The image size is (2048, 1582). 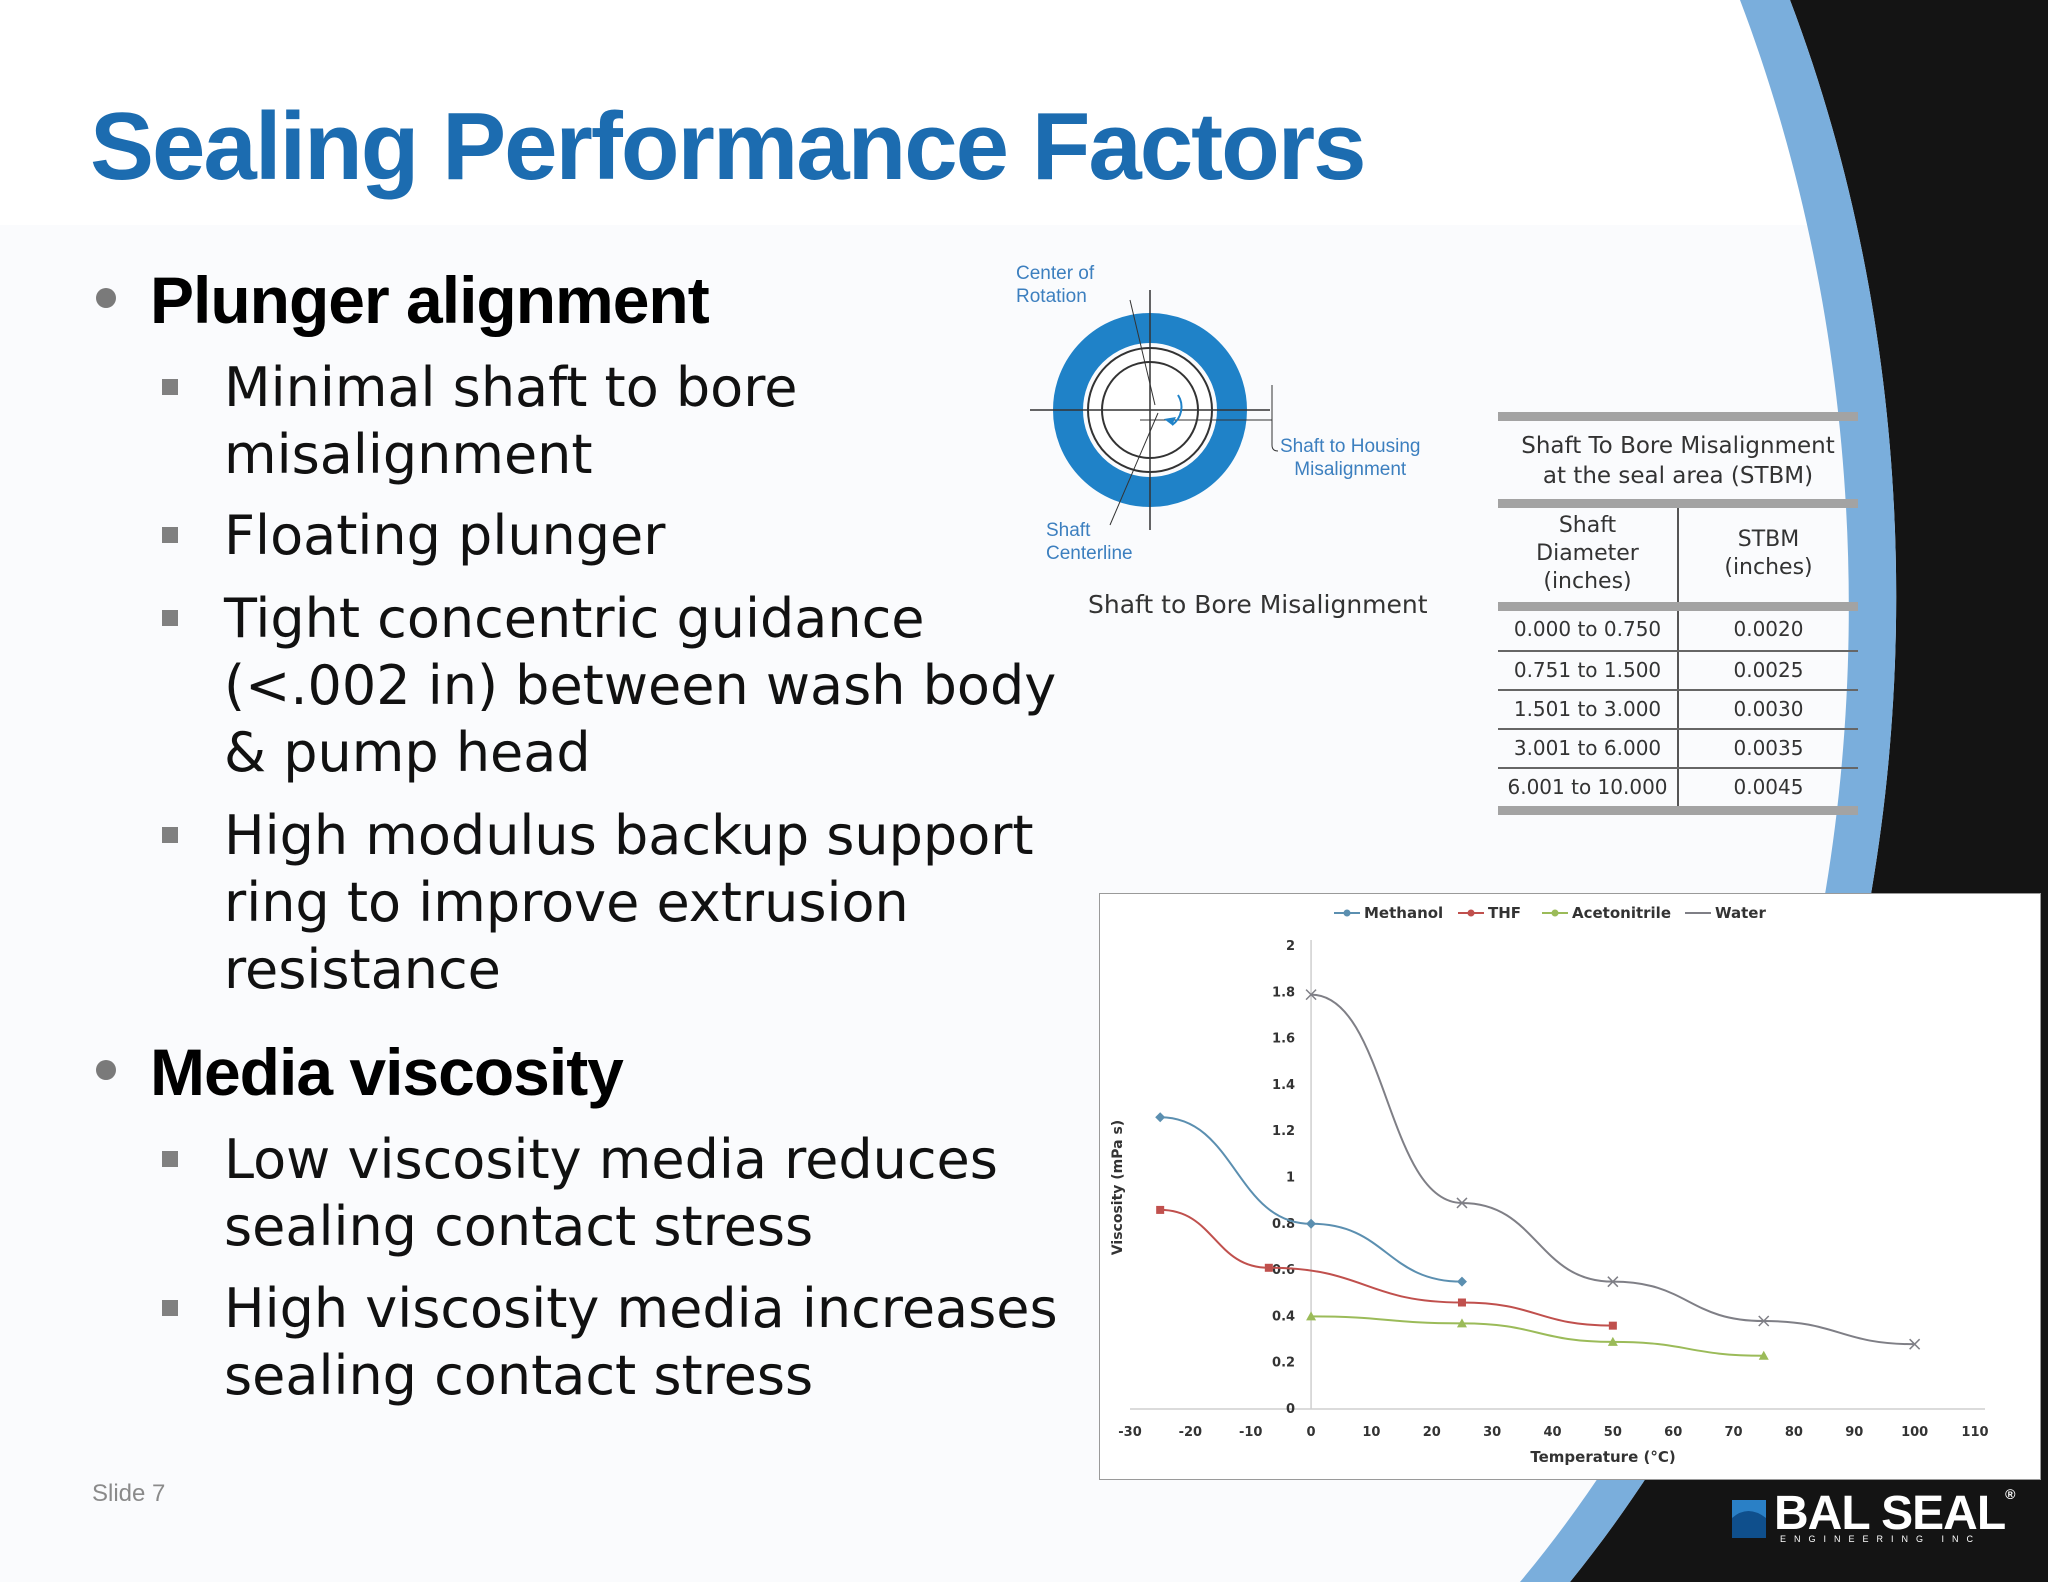 I want to click on table-cell: 0.0030, so click(x=1768, y=709).